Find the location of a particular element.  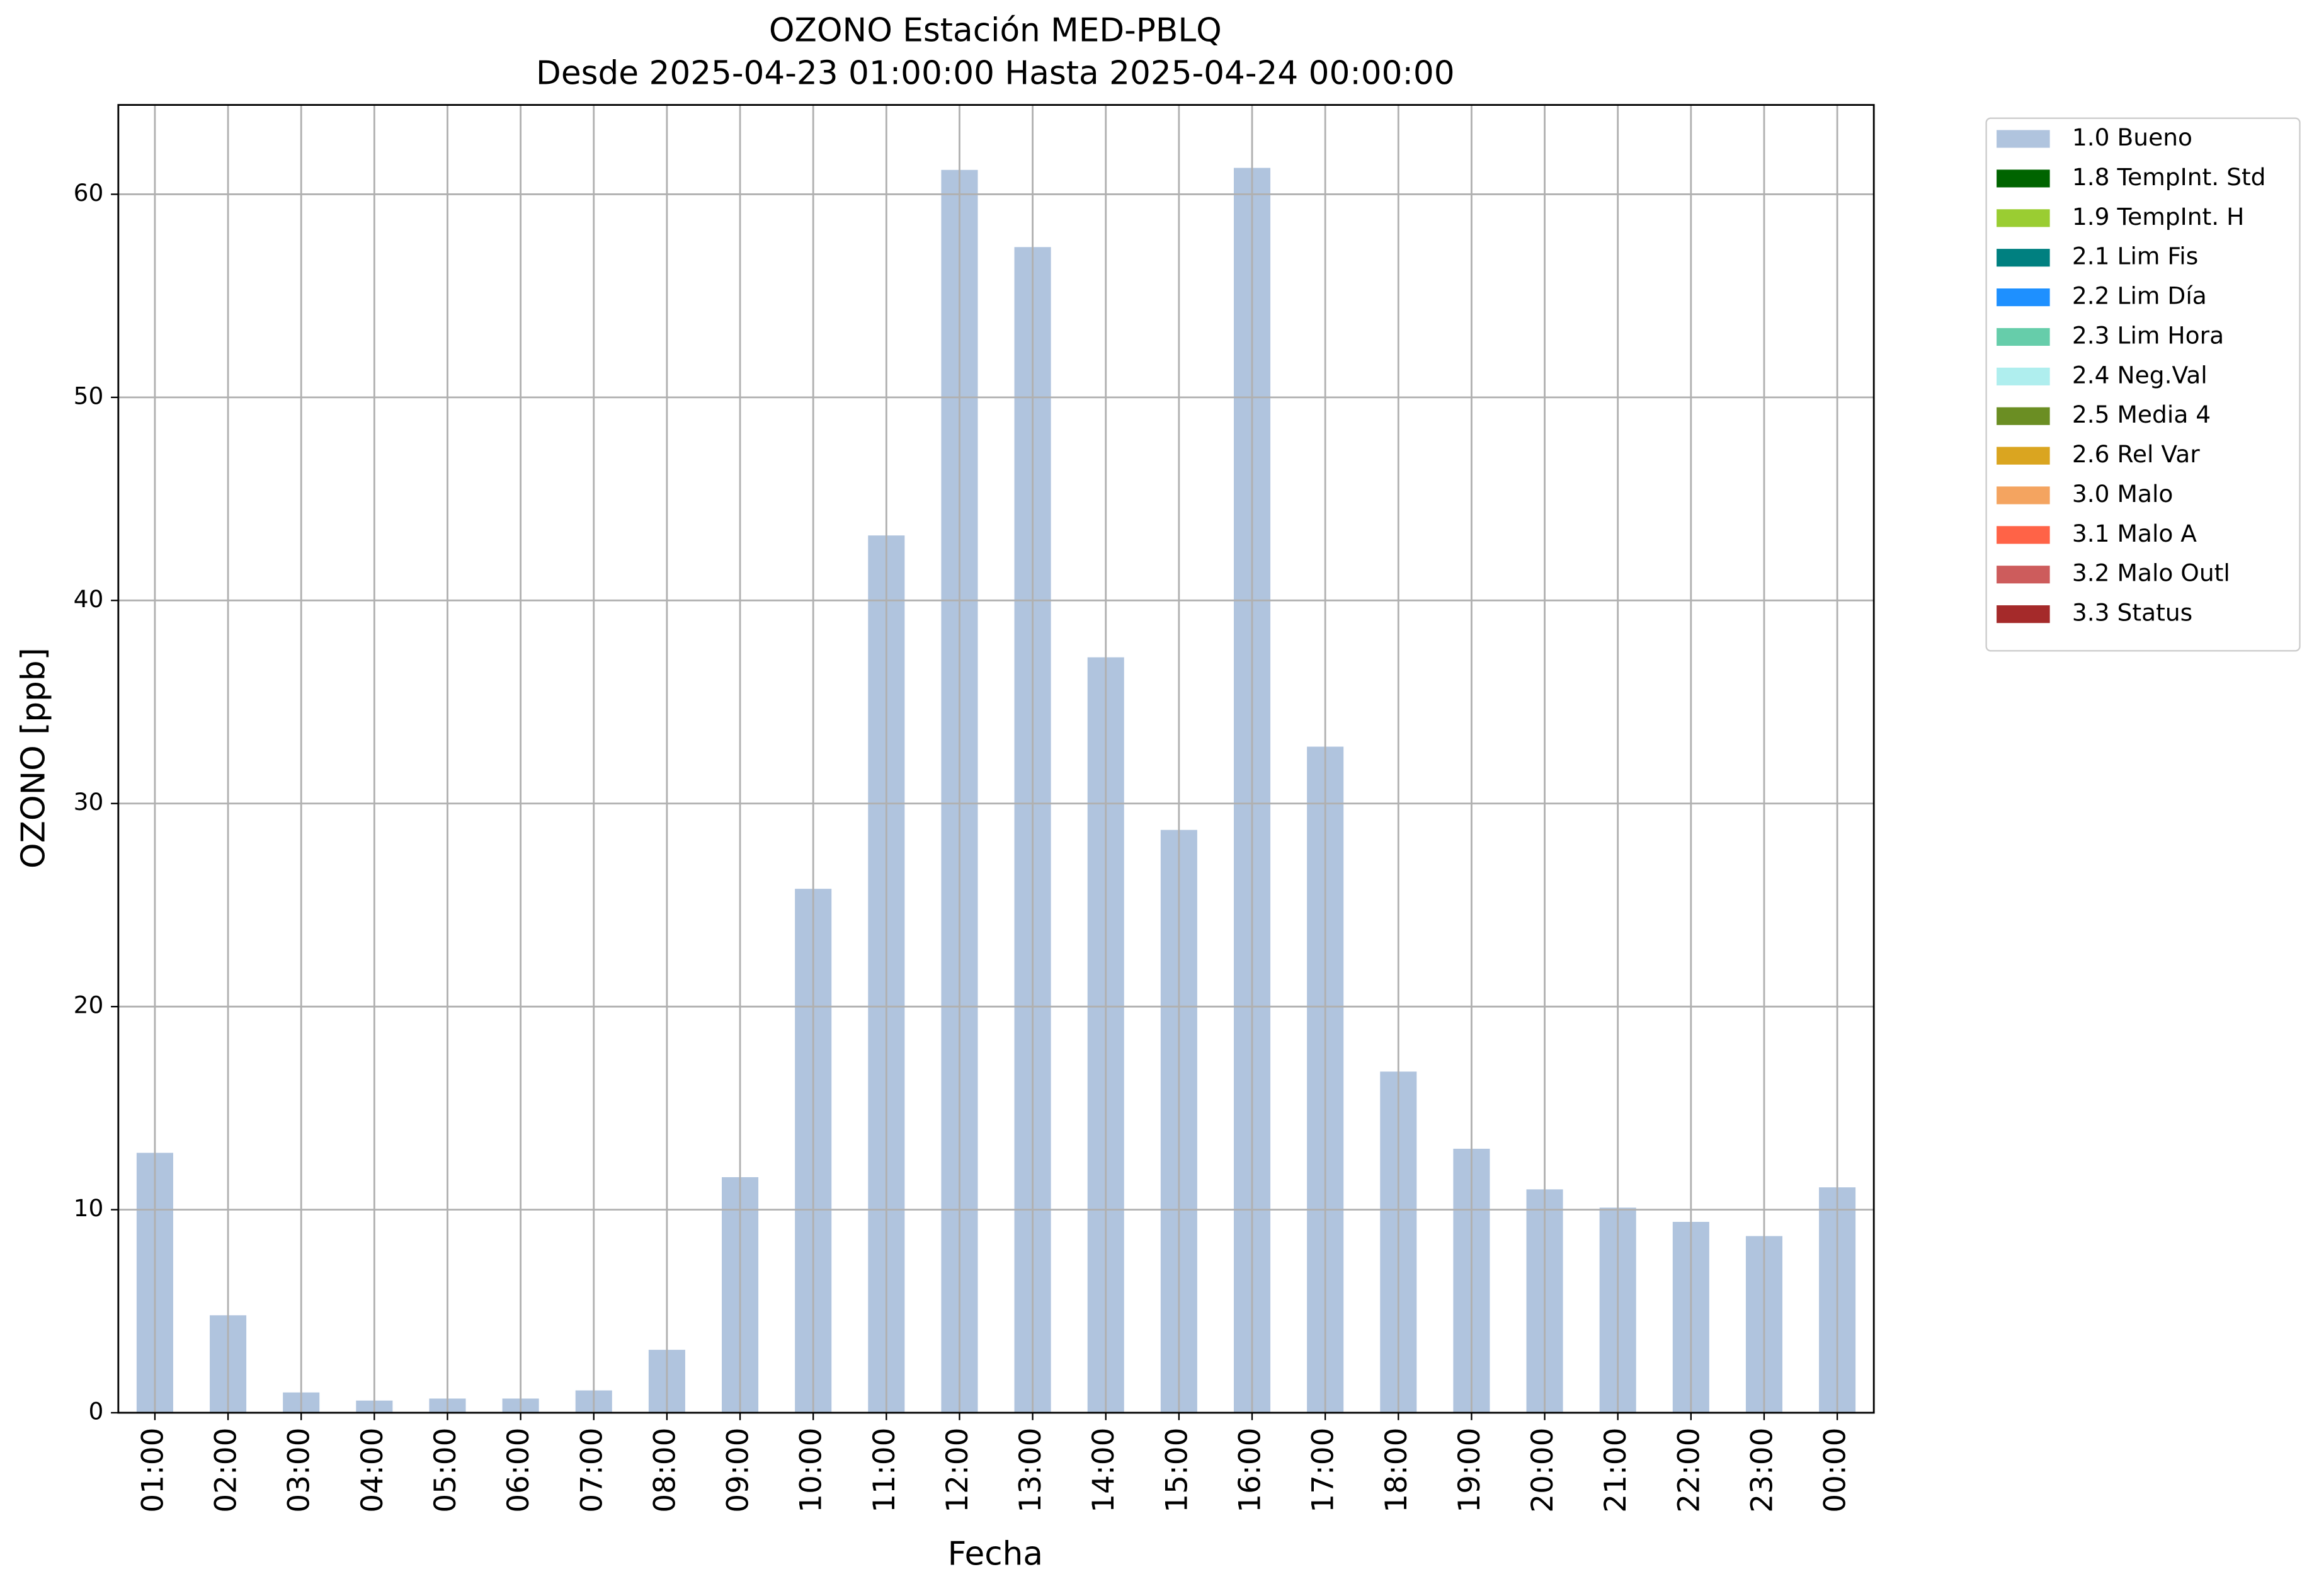

x-tick-label: 09:00 is located at coordinates (738, 1470).